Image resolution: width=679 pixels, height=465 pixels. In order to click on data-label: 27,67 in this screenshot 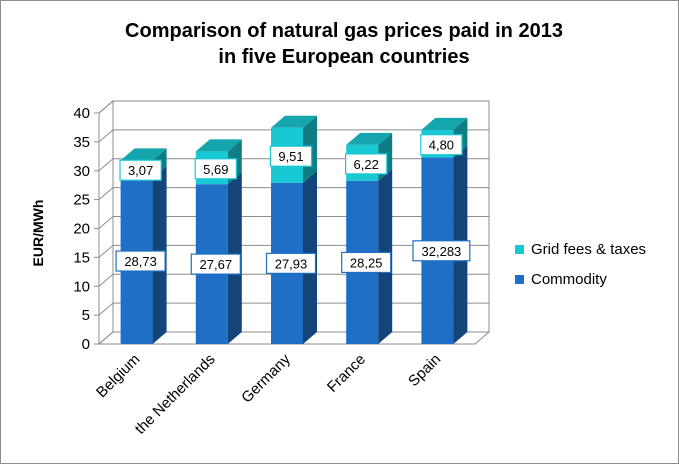, I will do `click(215, 264)`.